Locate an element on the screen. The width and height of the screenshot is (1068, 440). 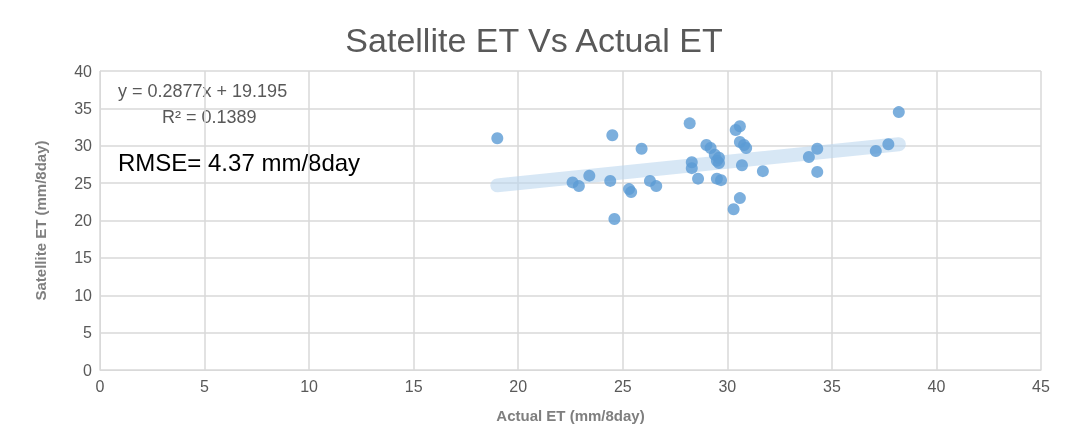
annotation: R² = 0.1389 is located at coordinates (209, 117).